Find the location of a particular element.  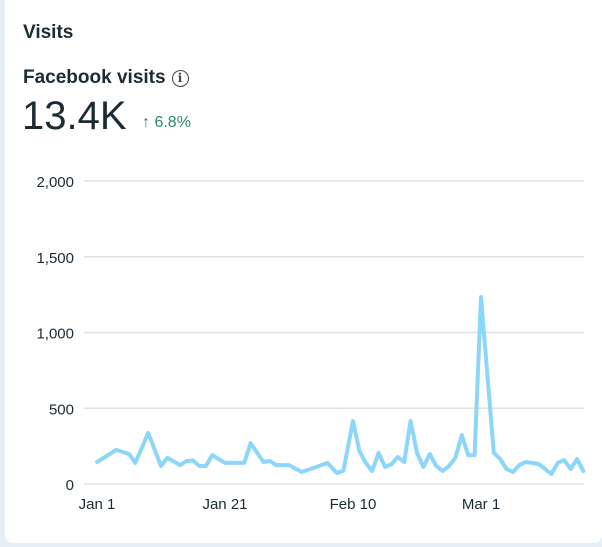

y-tick-label: 1,000 is located at coordinates (55, 334).